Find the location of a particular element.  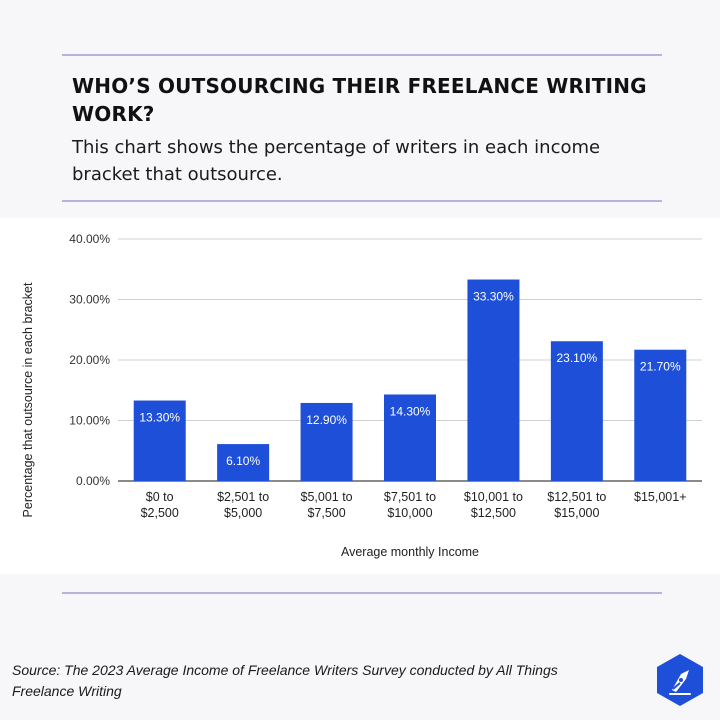

bar-data-label: 6.10% is located at coordinates (243, 461).